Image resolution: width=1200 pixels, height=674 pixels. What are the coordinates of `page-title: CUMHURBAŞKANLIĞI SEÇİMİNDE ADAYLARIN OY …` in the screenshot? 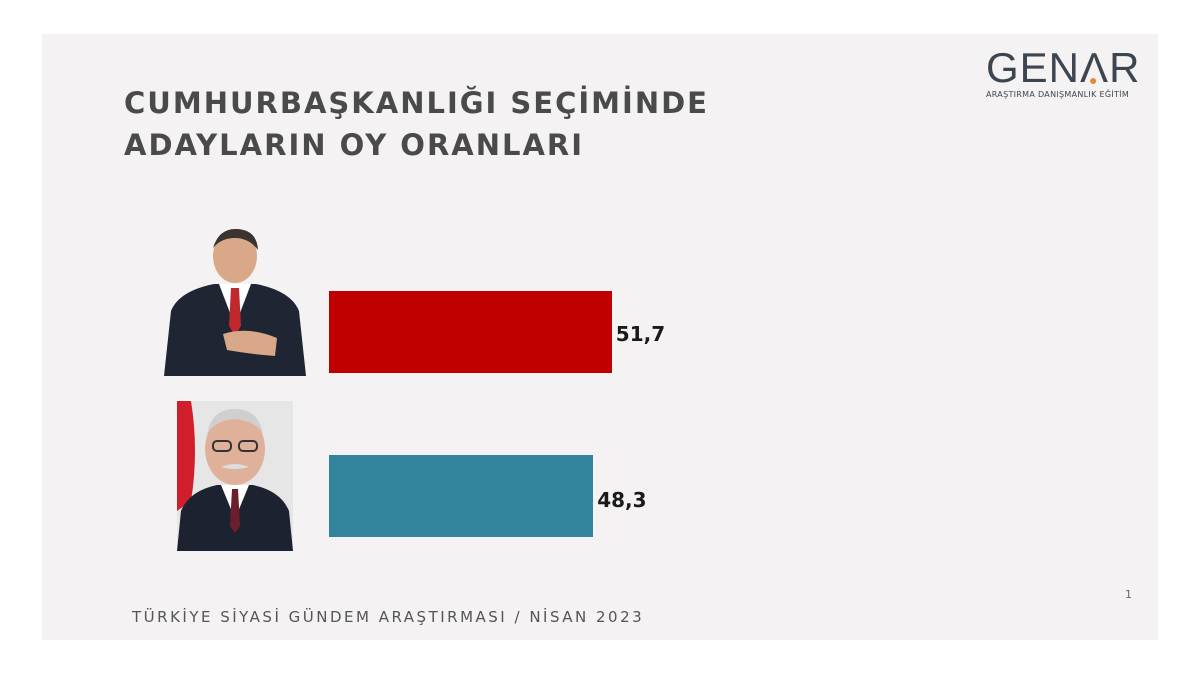 It's located at (416, 124).